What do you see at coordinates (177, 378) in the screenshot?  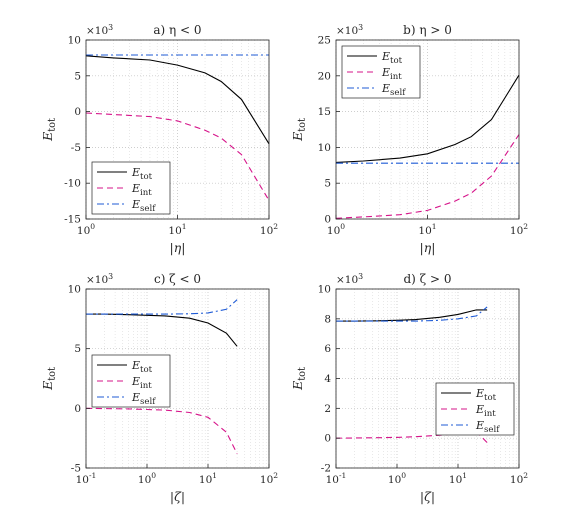 I see `axes-frame` at bounding box center [177, 378].